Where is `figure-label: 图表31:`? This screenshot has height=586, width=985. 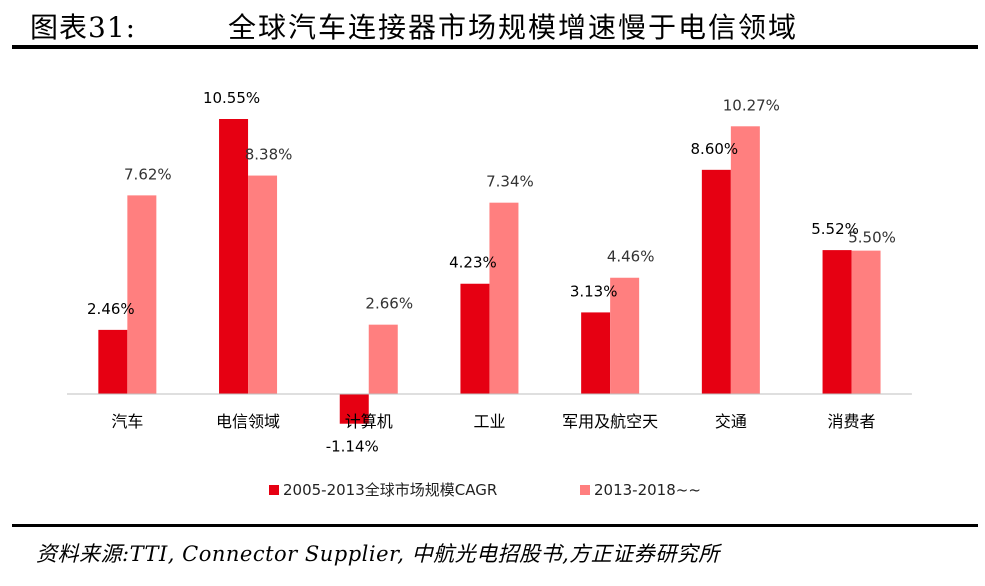 figure-label: 图表31: is located at coordinates (83, 27).